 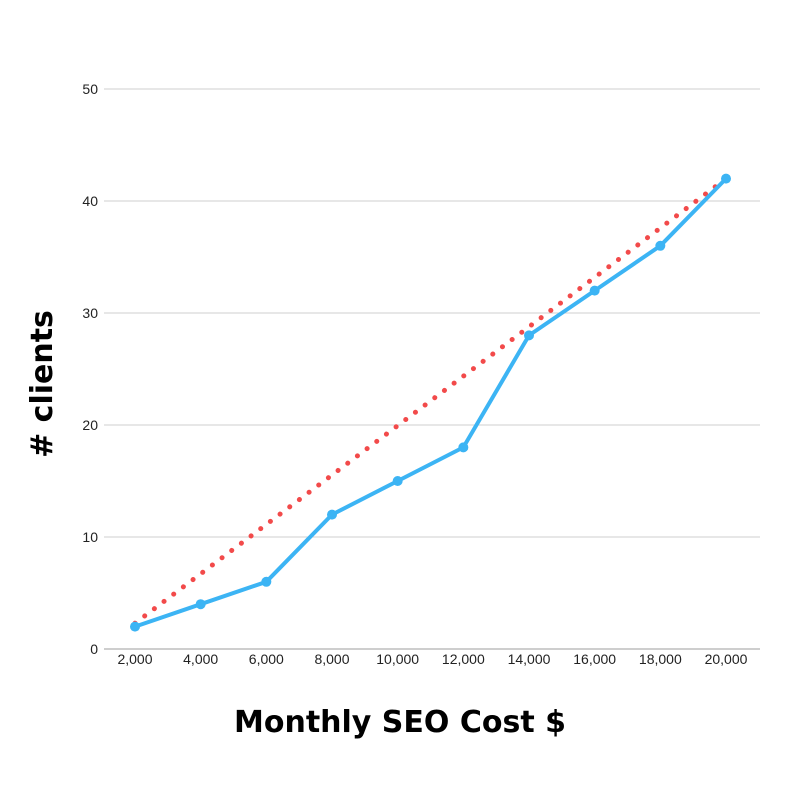 What do you see at coordinates (90, 425) in the screenshot?
I see `y-tick-label: 20` at bounding box center [90, 425].